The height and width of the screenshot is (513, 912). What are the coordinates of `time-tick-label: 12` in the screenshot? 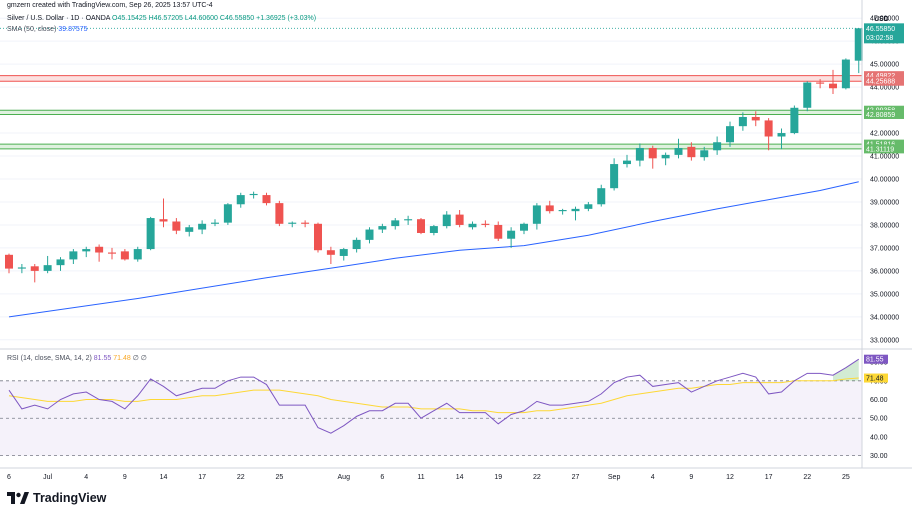 It's located at (730, 477).